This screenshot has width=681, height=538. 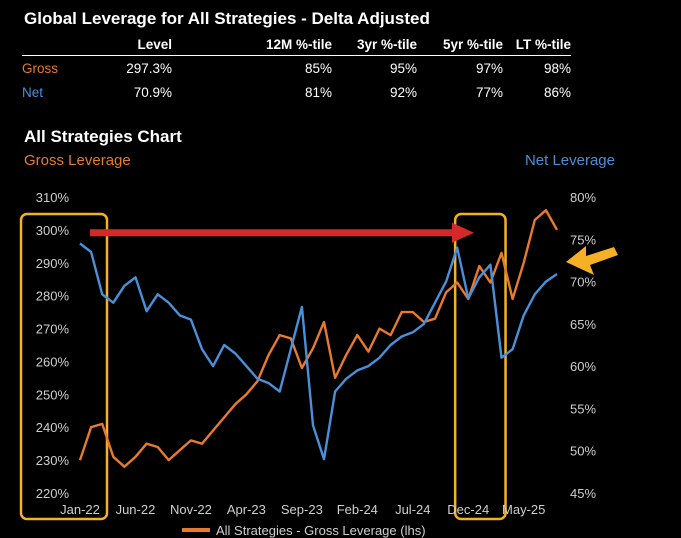 I want to click on left-tick-label: 240%, so click(x=53, y=427).